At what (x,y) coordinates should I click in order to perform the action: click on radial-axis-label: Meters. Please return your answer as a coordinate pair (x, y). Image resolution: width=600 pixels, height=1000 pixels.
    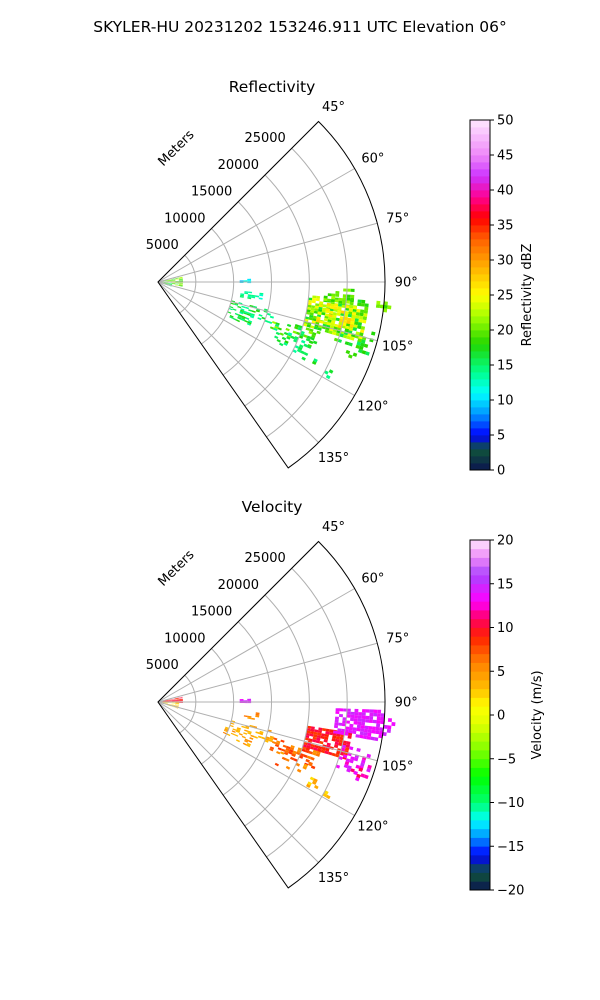
    Looking at the image, I should click on (177, 568).